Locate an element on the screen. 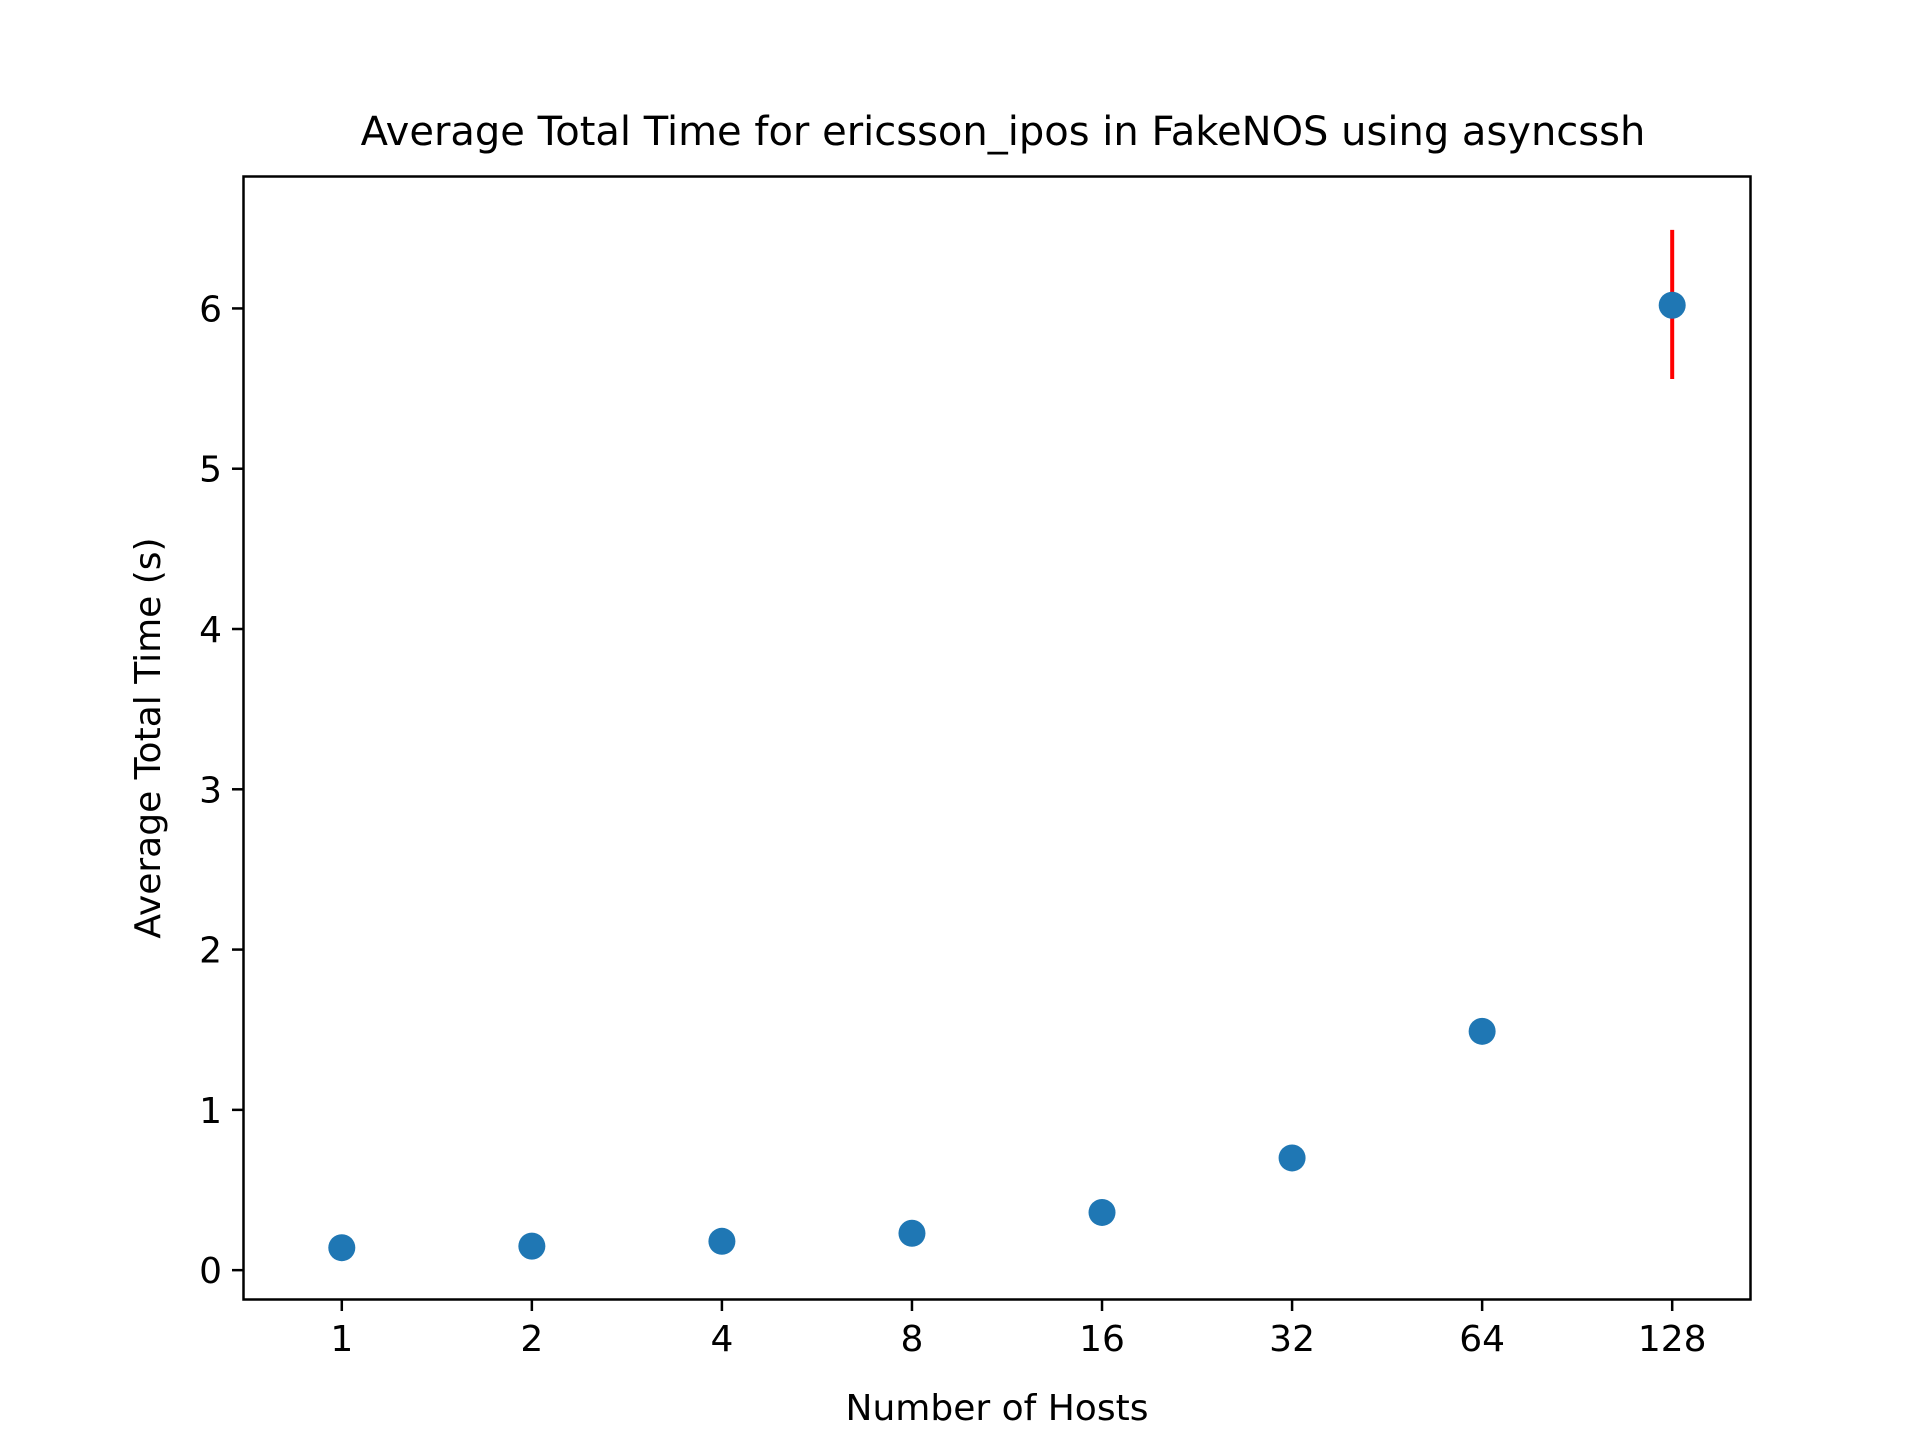 The image size is (1920, 1440). y-tick-label: 3 is located at coordinates (210, 790).